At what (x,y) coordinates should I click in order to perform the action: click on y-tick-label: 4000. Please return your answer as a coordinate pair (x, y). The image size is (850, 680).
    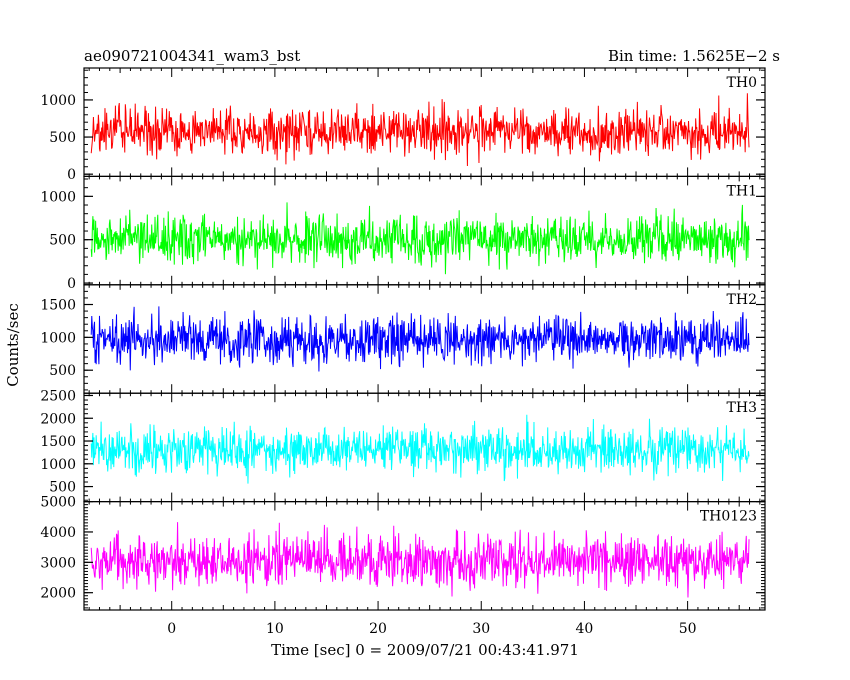
    Looking at the image, I should click on (58, 533).